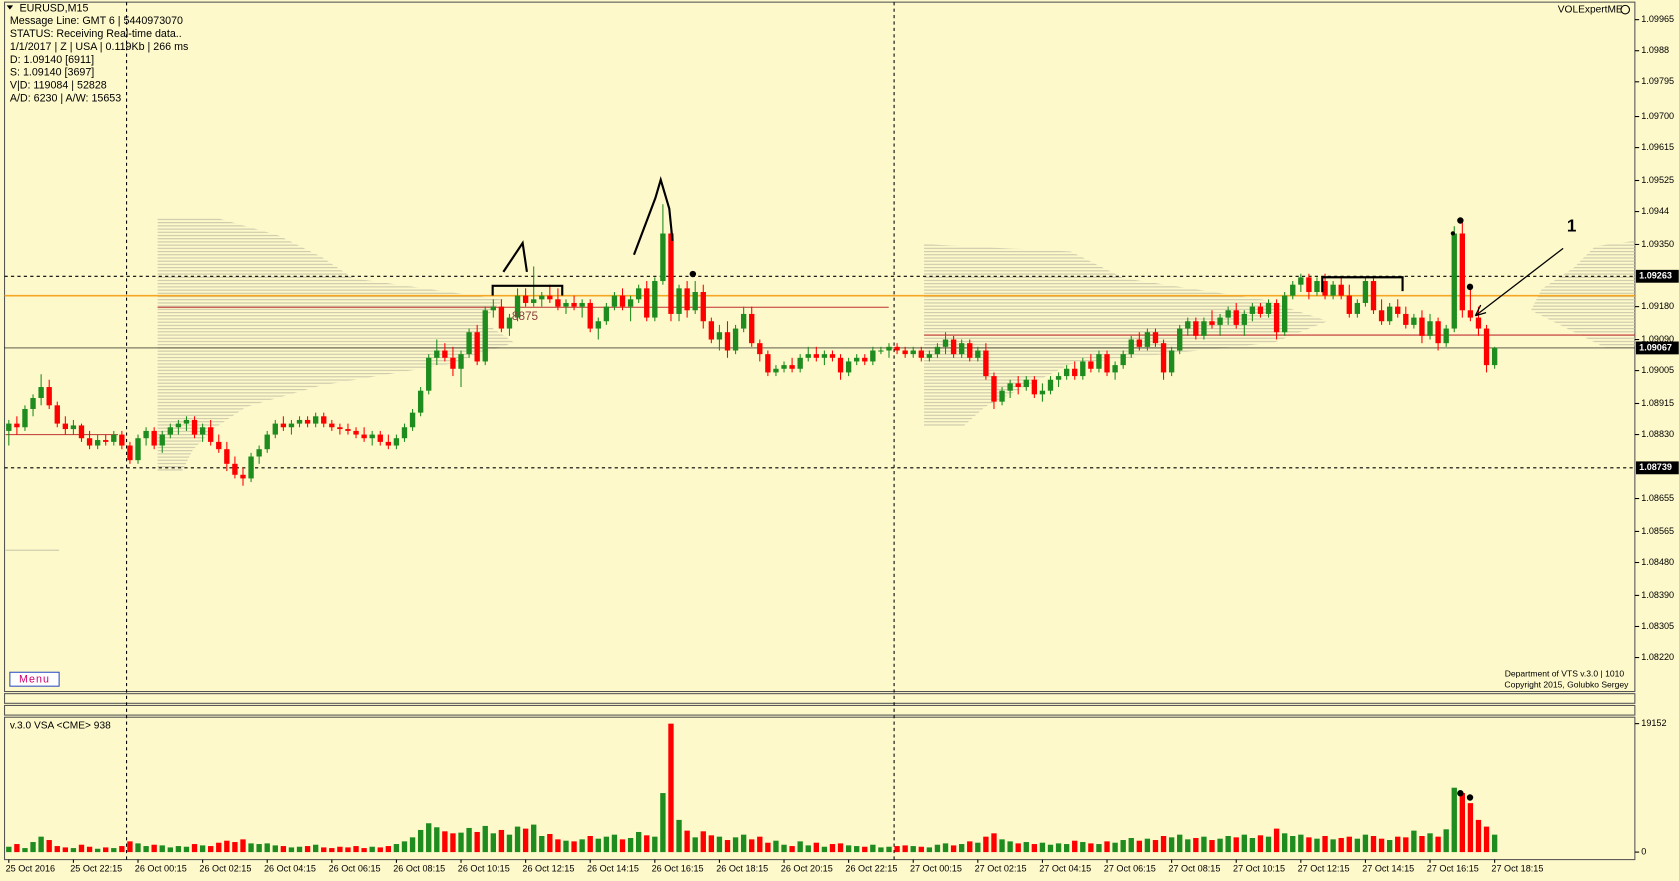  I want to click on y-tick-label: 1.08830, so click(1657, 434).